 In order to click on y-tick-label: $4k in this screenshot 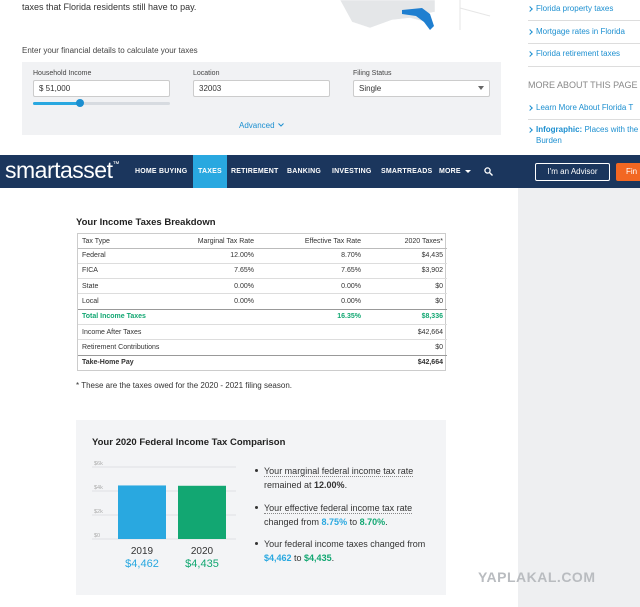, I will do `click(98, 488)`.